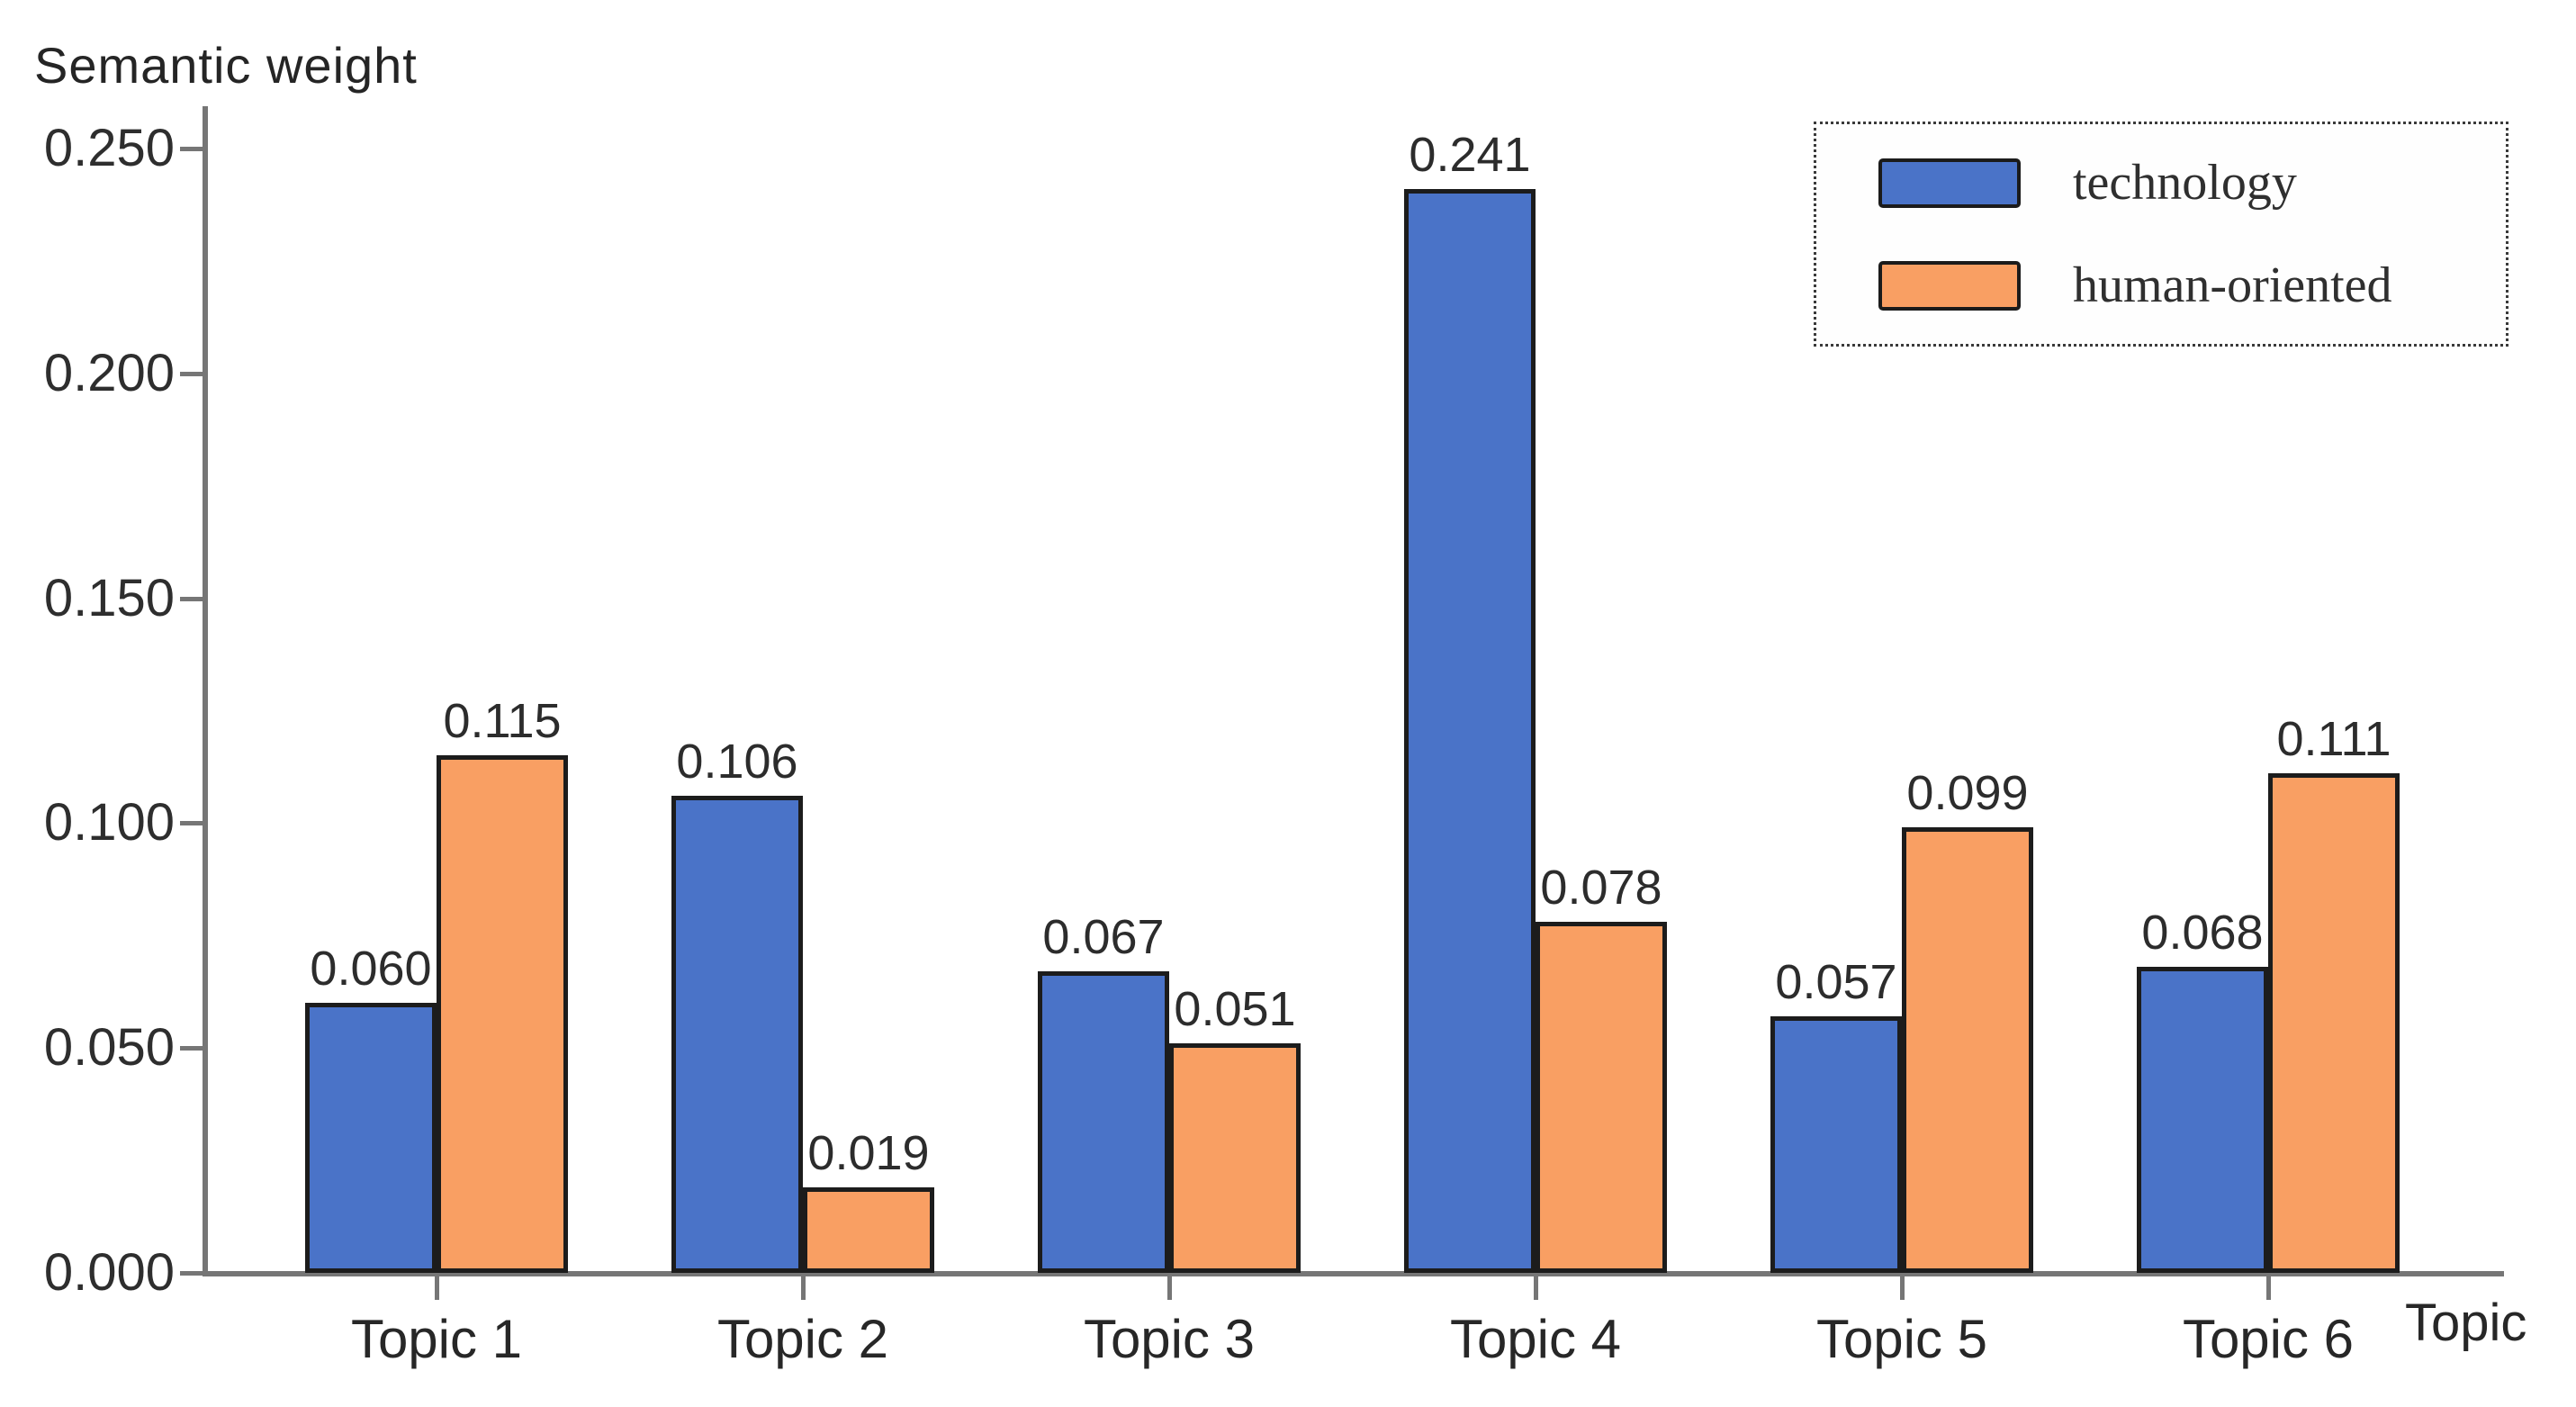 The height and width of the screenshot is (1407, 2576). What do you see at coordinates (2161, 234) in the screenshot?
I see `legend: technology human-oriented` at bounding box center [2161, 234].